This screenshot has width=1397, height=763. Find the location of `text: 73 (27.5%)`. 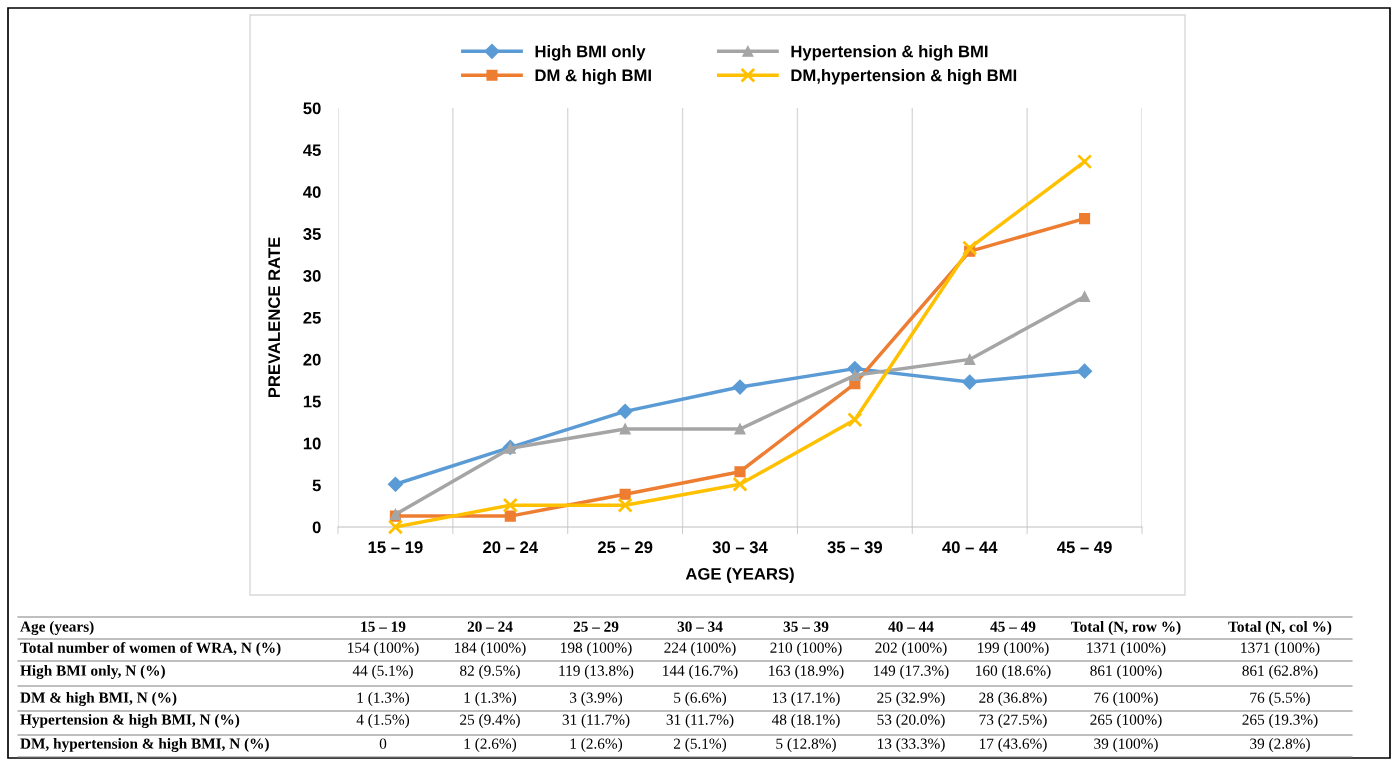

text: 73 (27.5%) is located at coordinates (1013, 721).